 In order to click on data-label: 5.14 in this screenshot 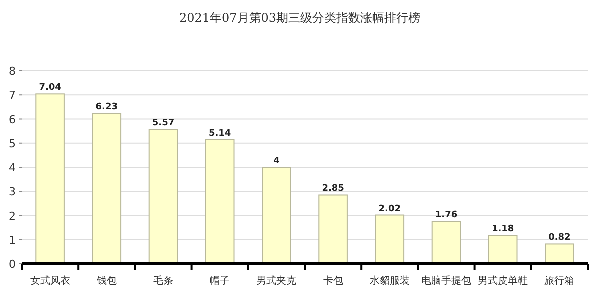, I will do `click(220, 133)`.